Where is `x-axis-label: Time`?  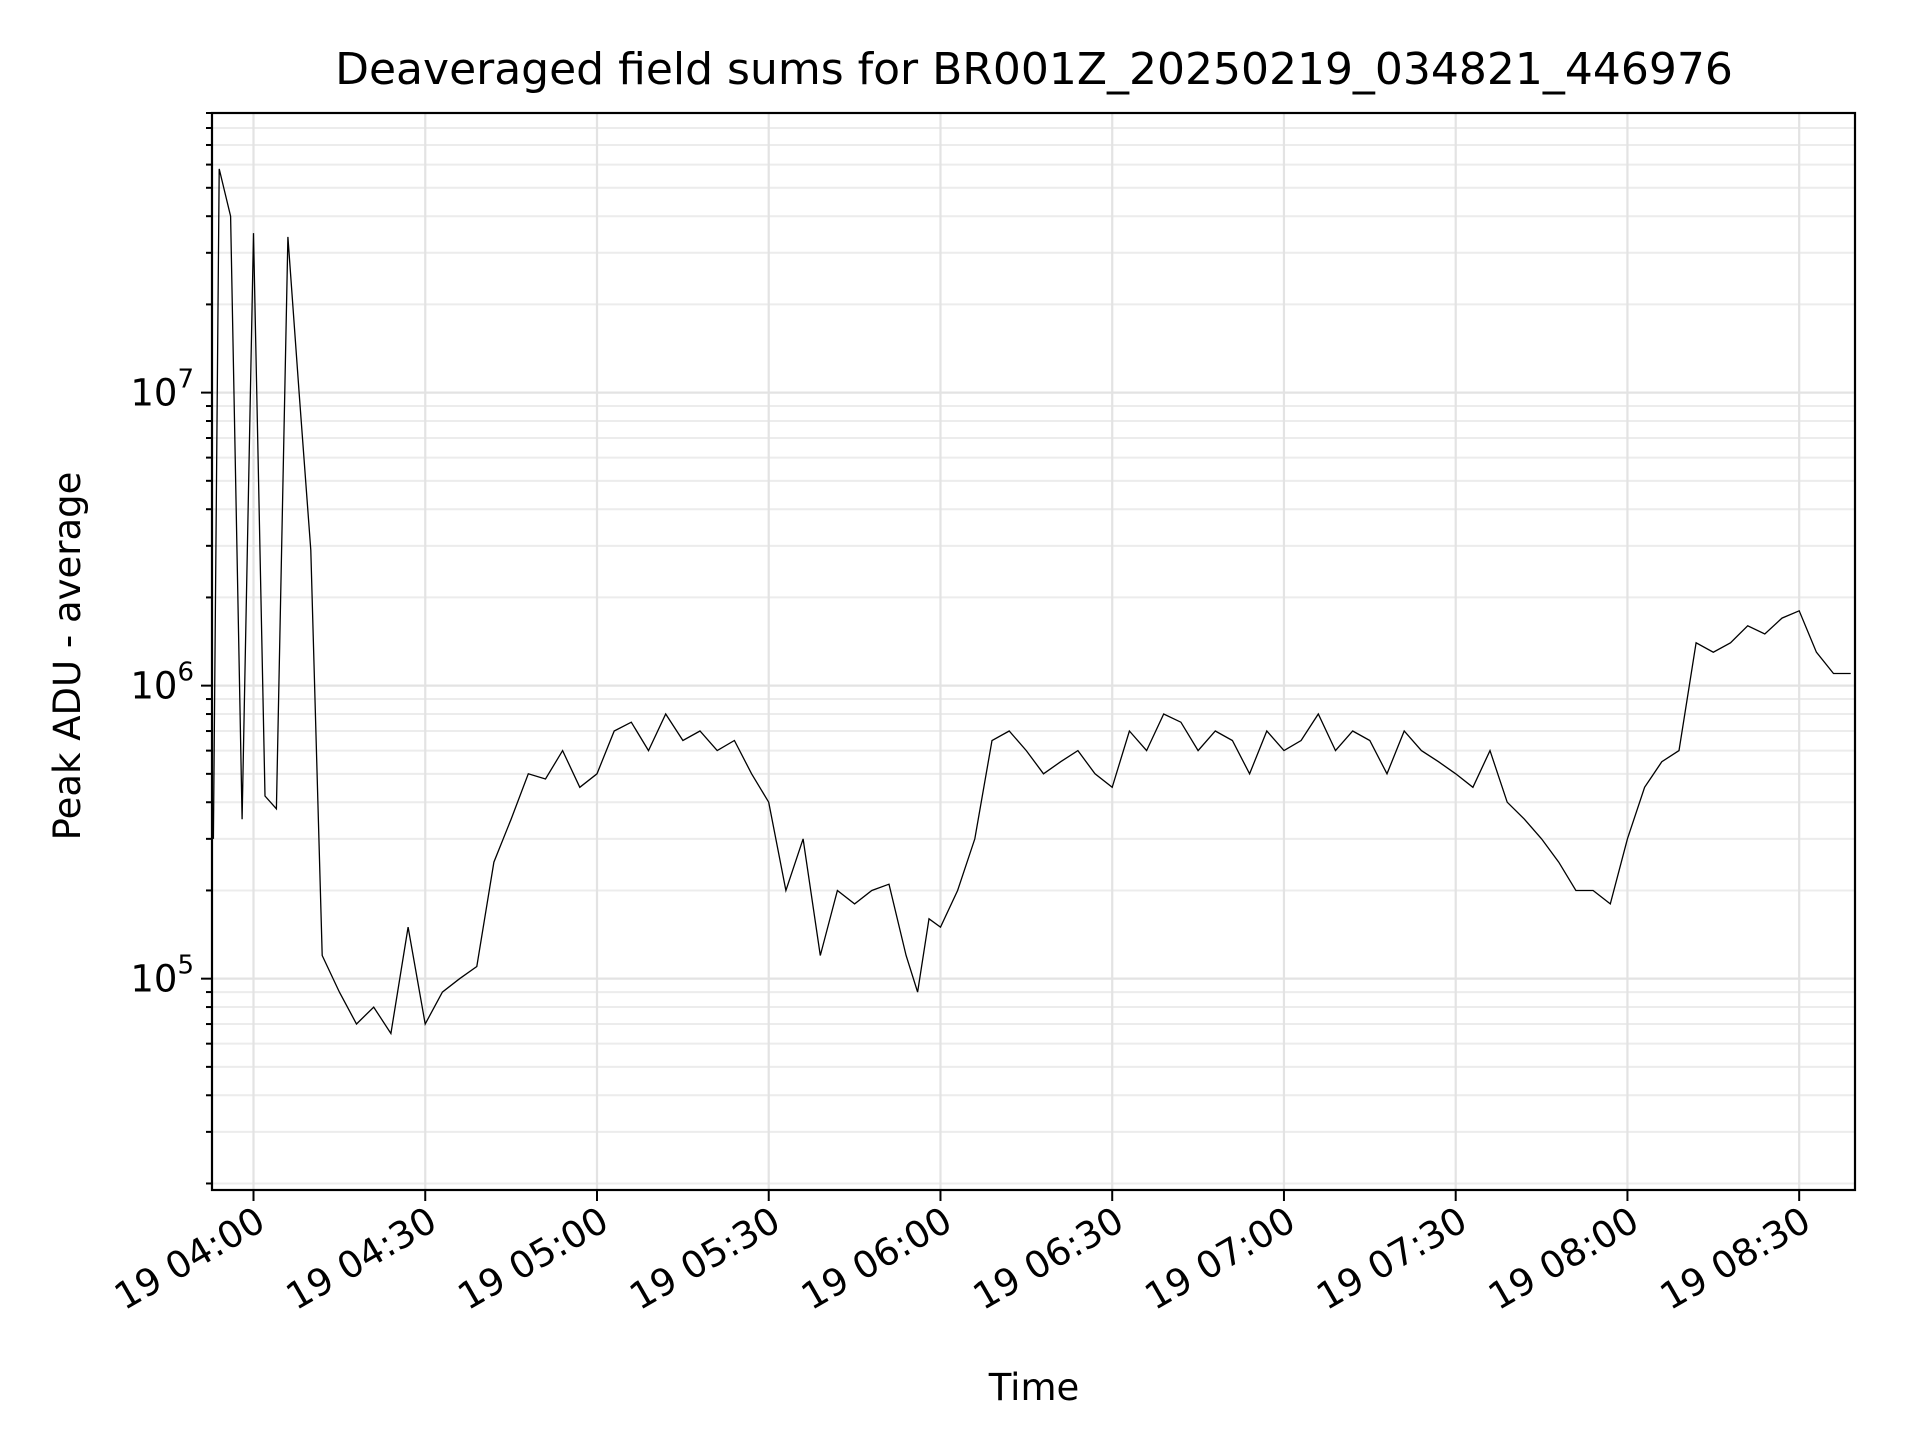 x-axis-label: Time is located at coordinates (1034, 1387).